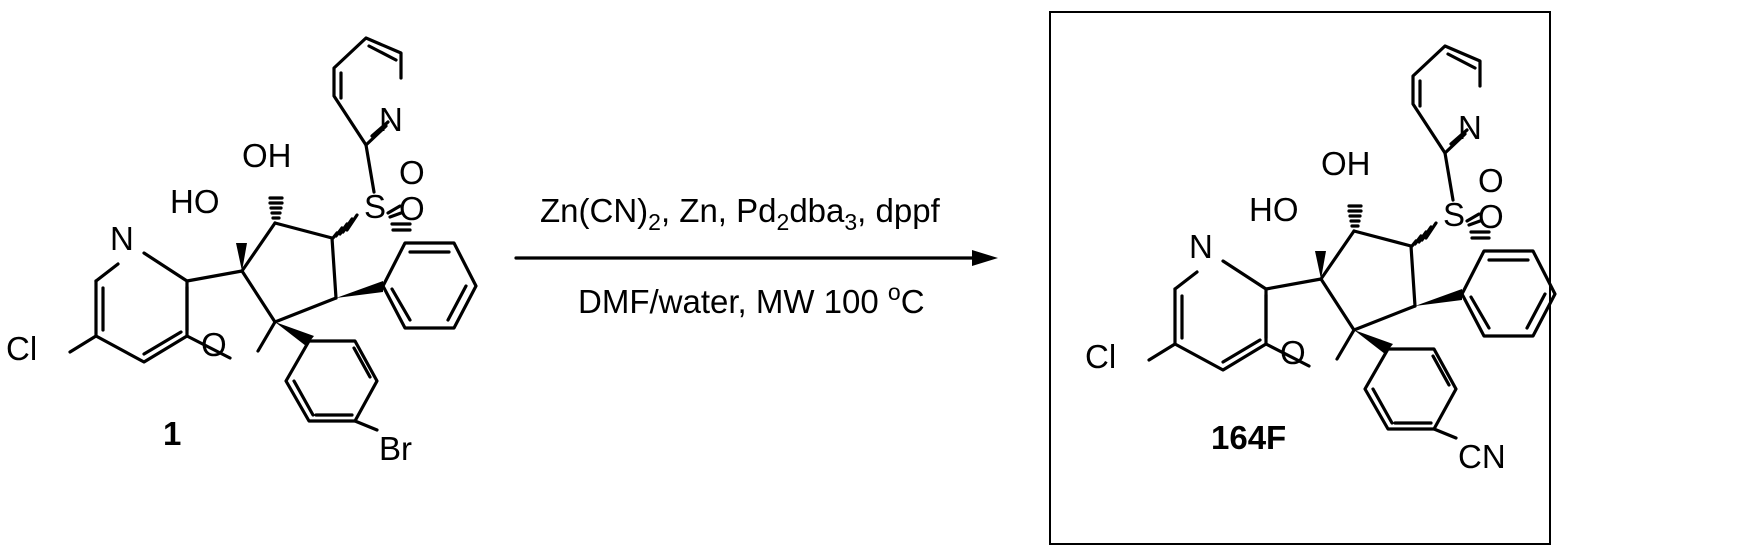 The height and width of the screenshot is (555, 1760). I want to click on reactant-sulfonyl-oxygen-upper: O, so click(412, 172).